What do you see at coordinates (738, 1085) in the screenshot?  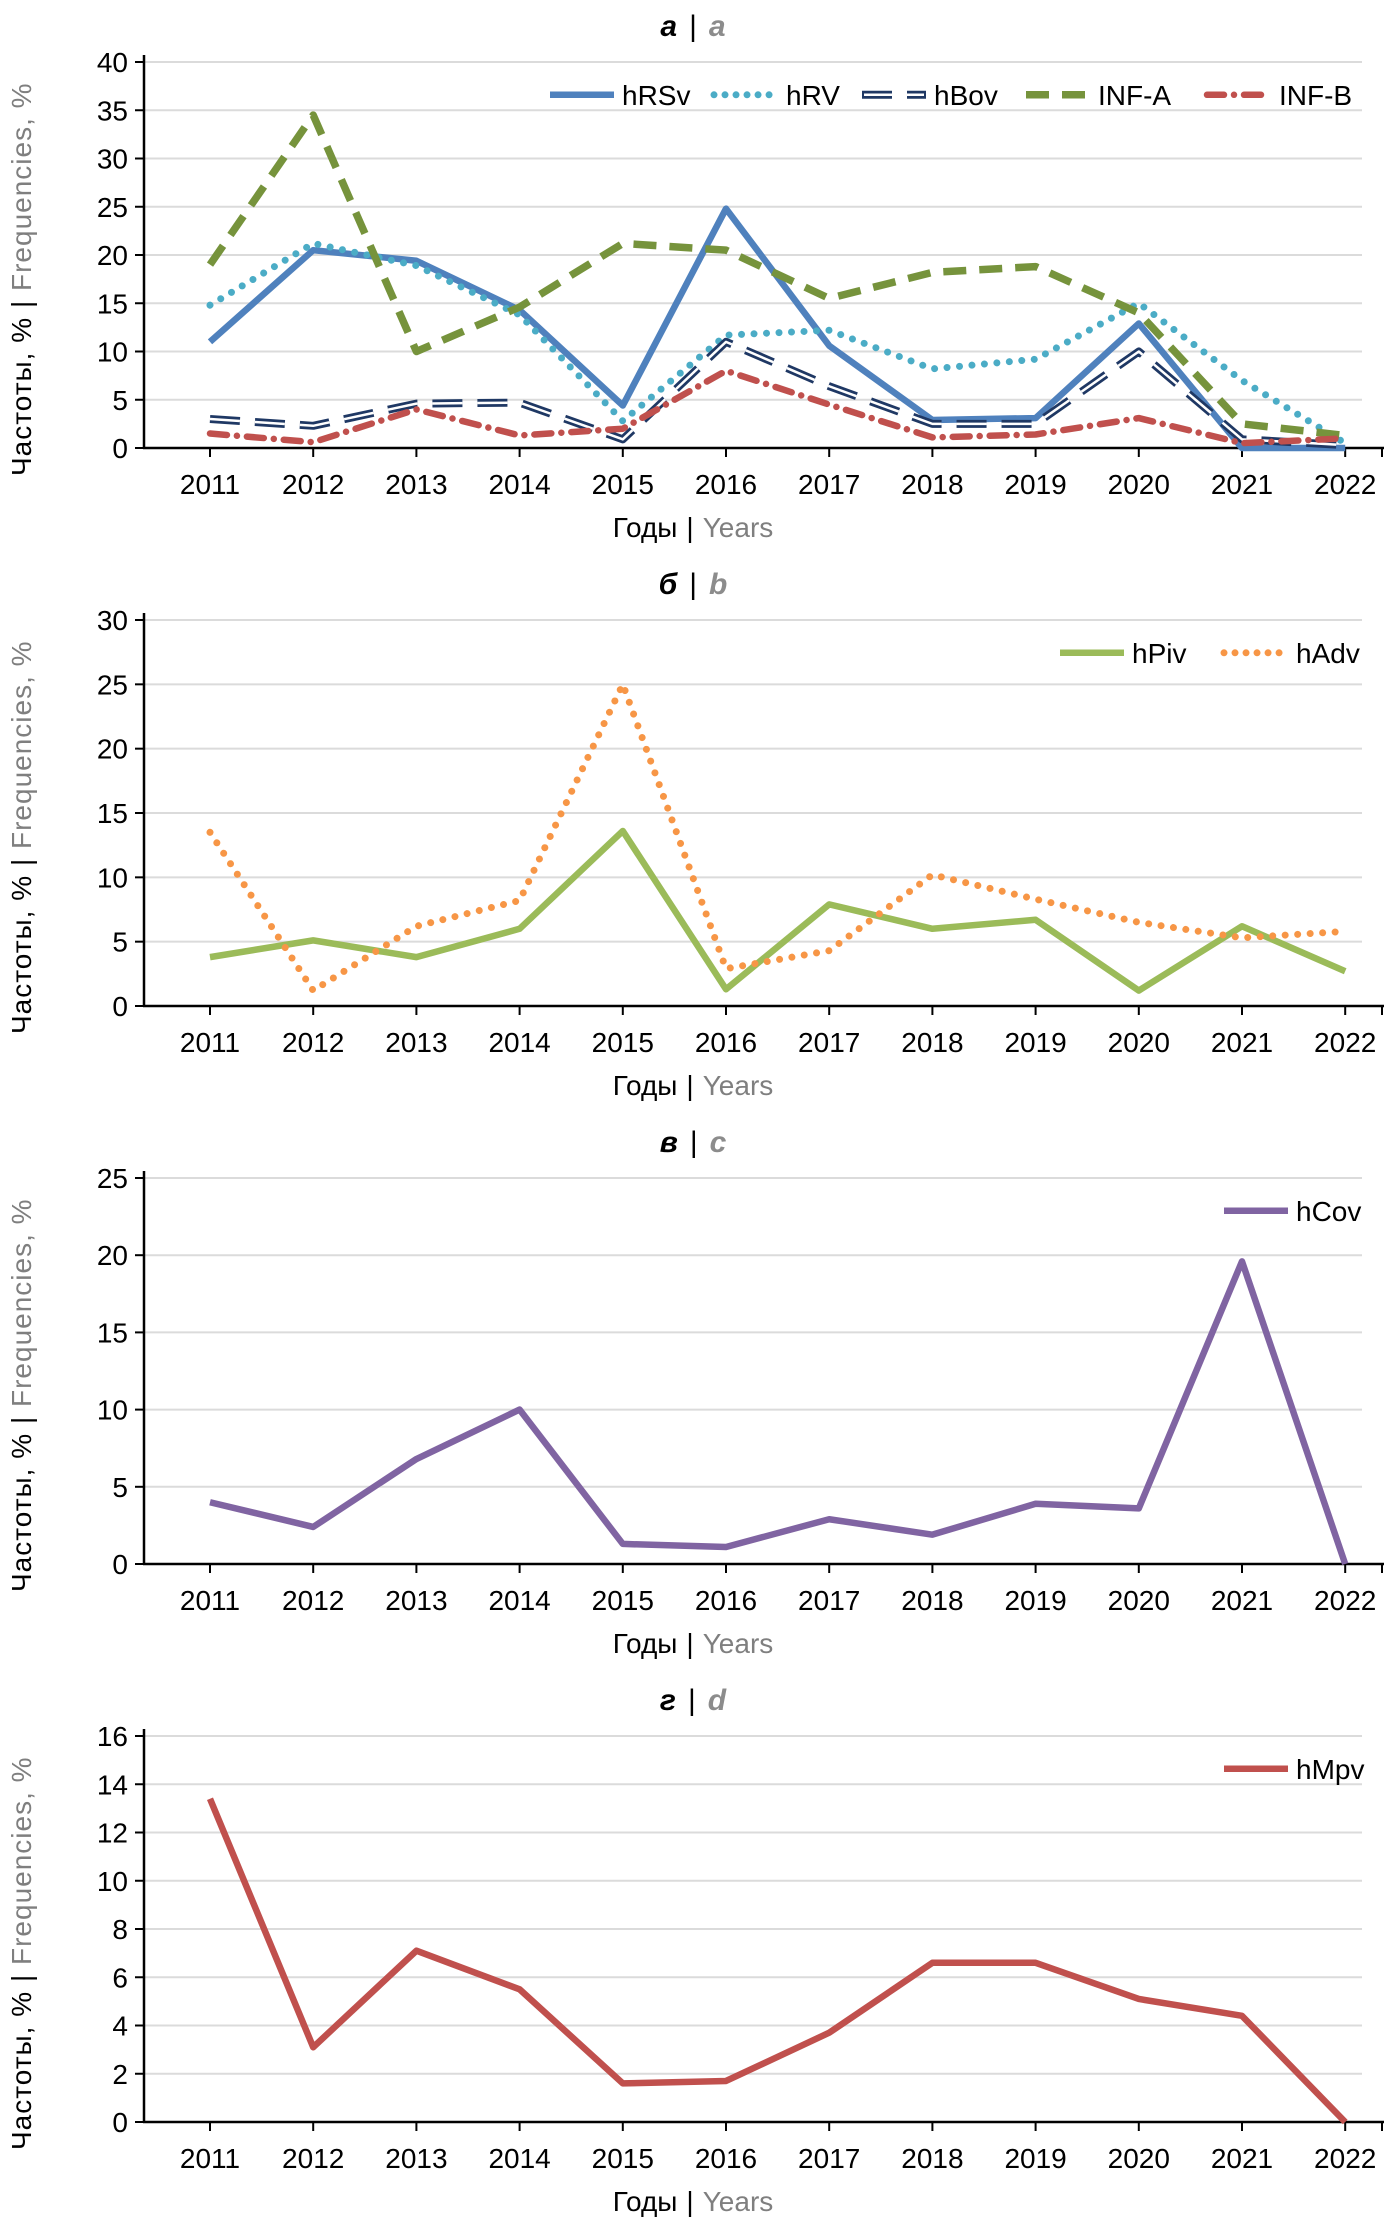 I see `x-axis-label-en: Years` at bounding box center [738, 1085].